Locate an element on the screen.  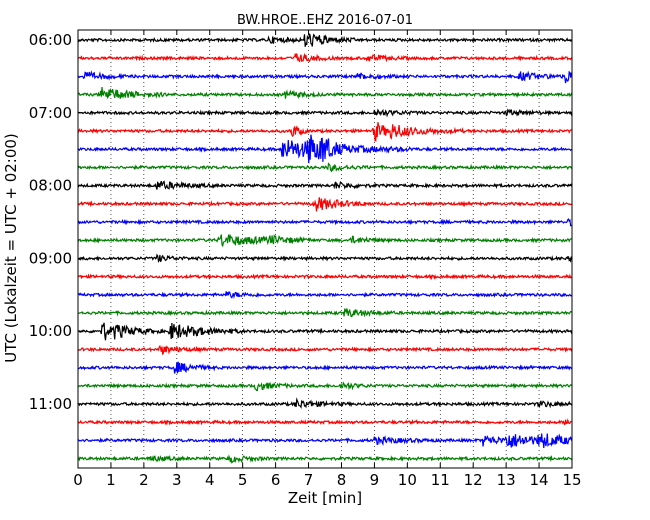
x-tick-label: 6 is located at coordinates (276, 480).